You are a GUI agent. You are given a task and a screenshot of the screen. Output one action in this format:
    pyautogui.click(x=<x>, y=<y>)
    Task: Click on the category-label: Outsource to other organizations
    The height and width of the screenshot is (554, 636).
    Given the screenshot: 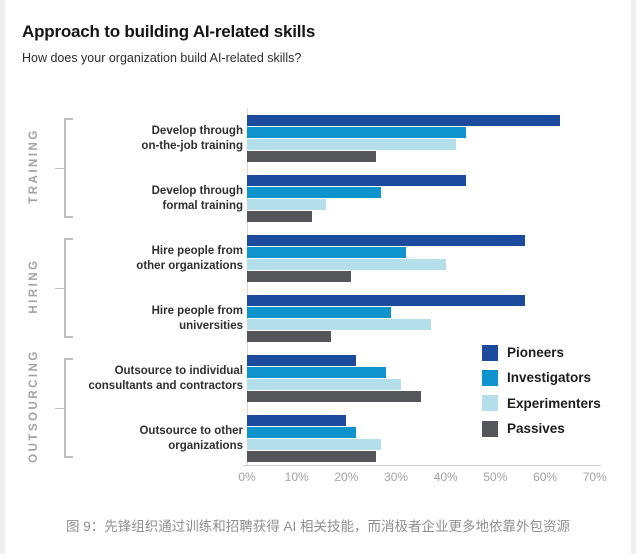 What is the action you would take?
    pyautogui.click(x=151, y=439)
    